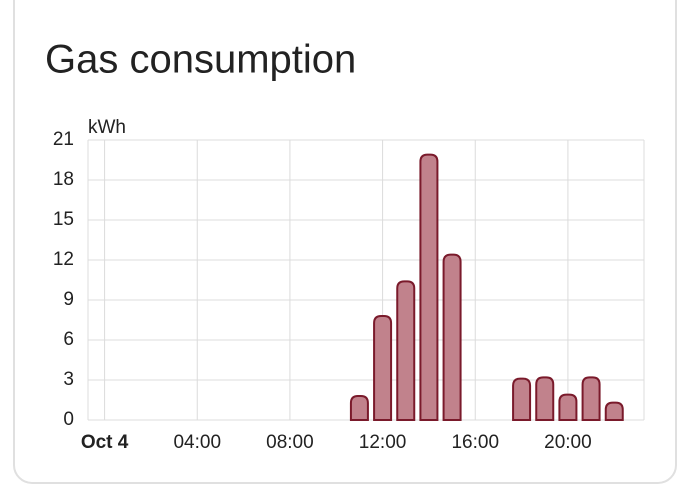  I want to click on x-tick-label: 20:00, so click(568, 442).